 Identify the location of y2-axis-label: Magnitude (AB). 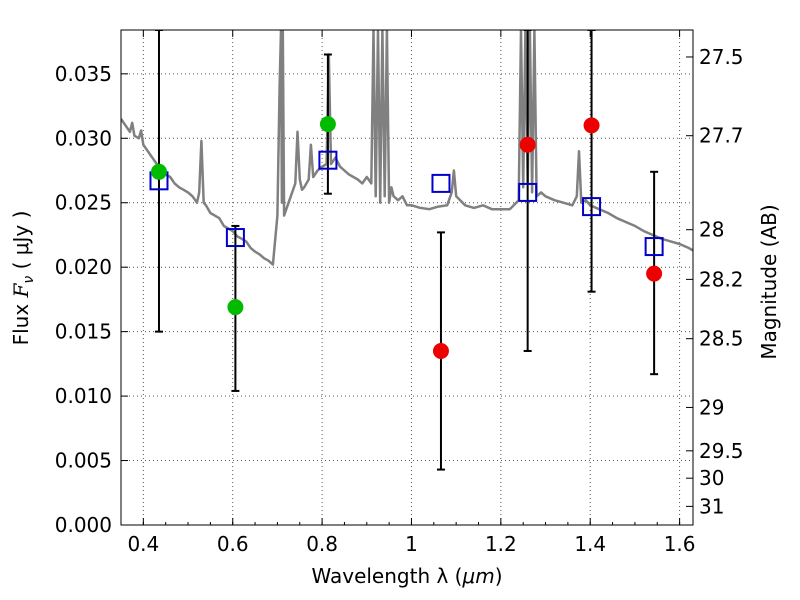
(769, 281).